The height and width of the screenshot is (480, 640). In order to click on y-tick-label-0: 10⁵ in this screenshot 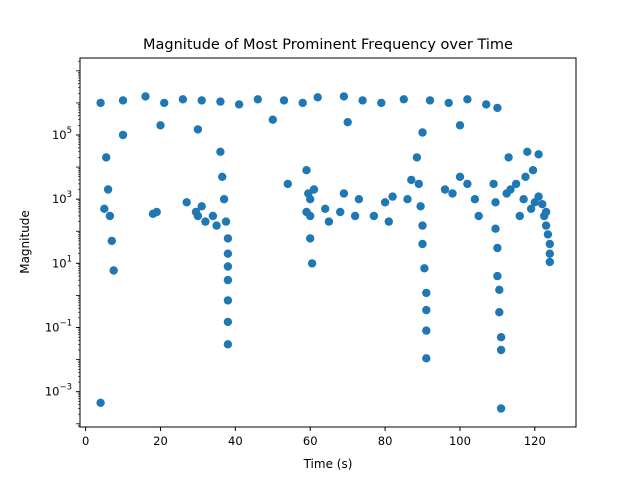, I will do `click(62, 134)`.